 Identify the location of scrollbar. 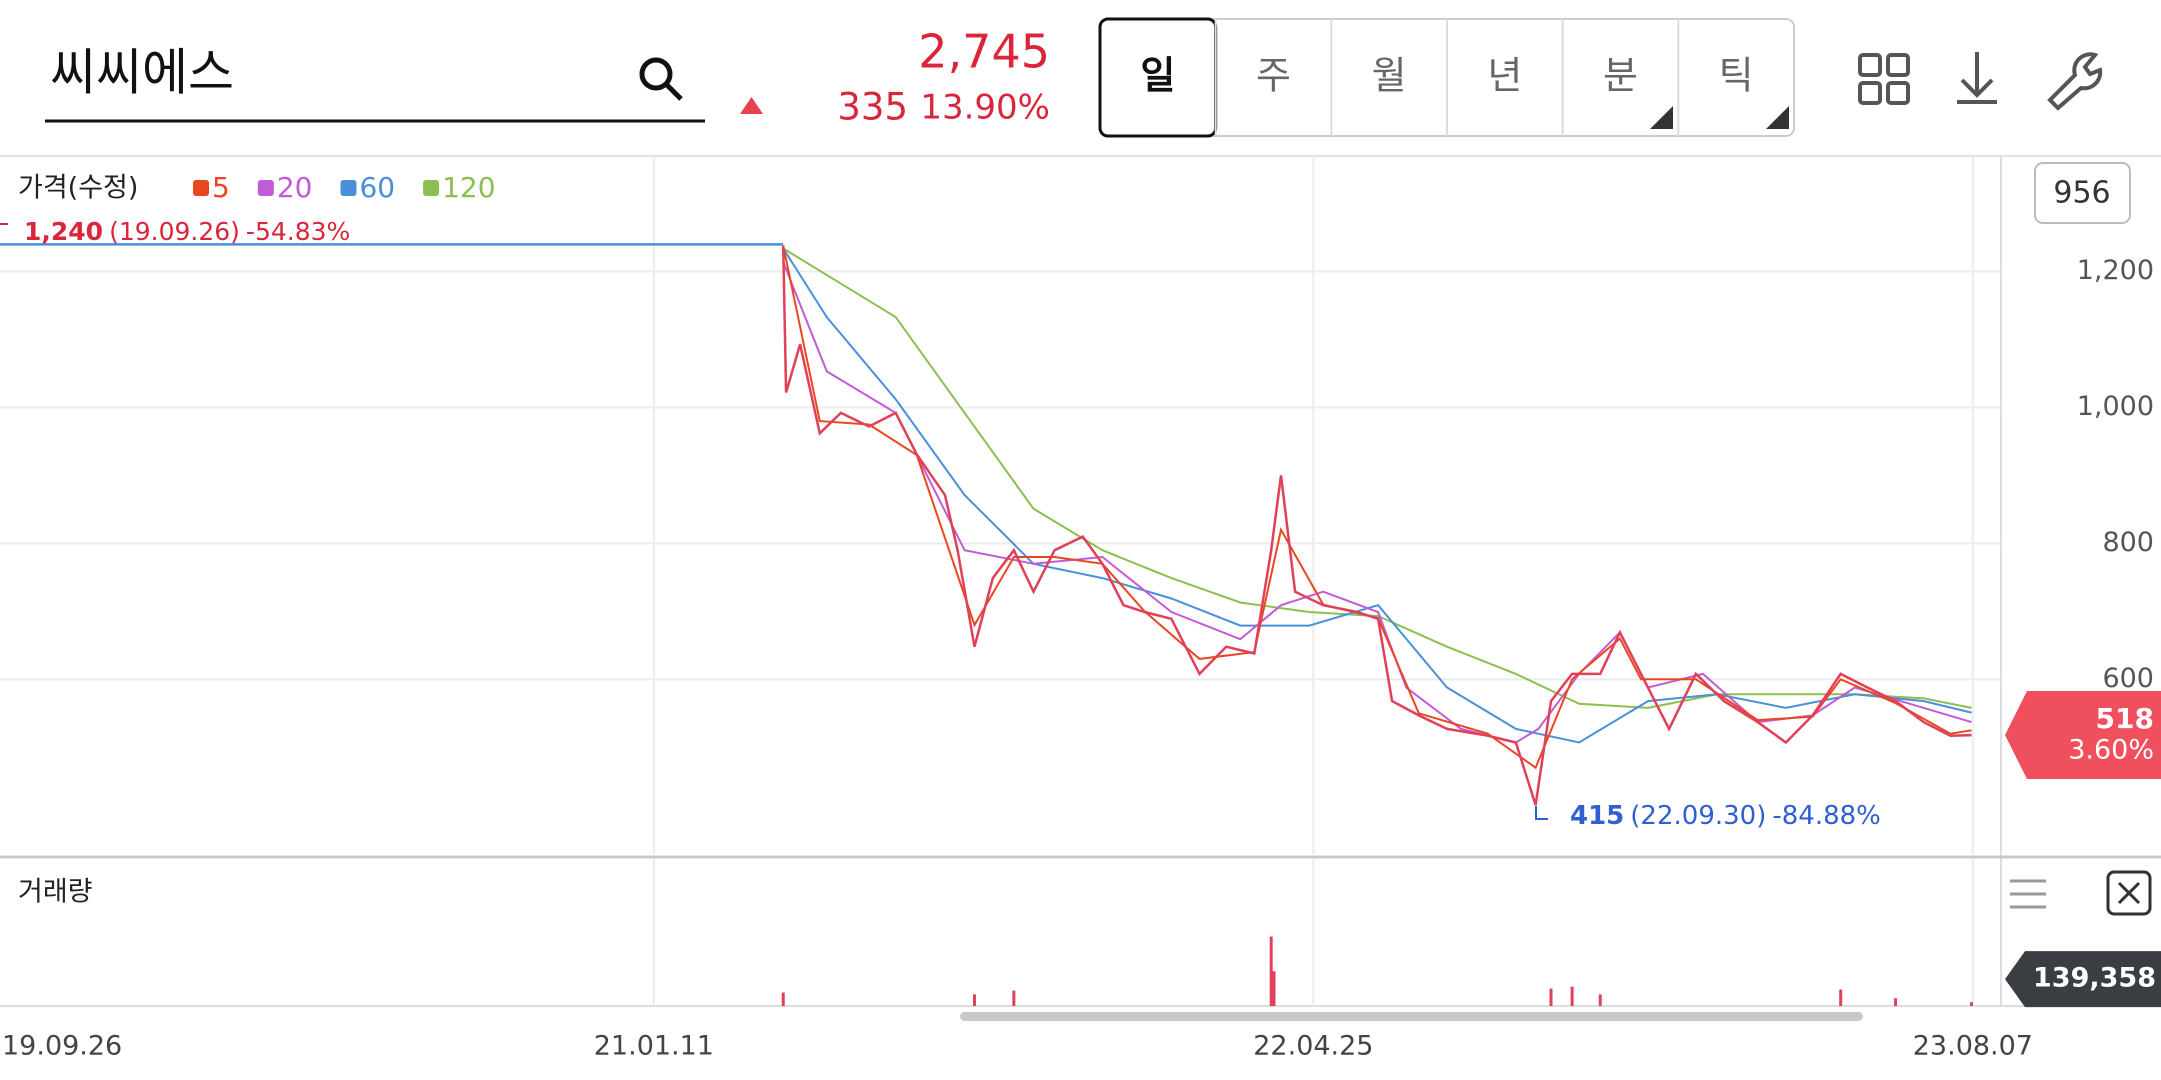
(1411, 1016).